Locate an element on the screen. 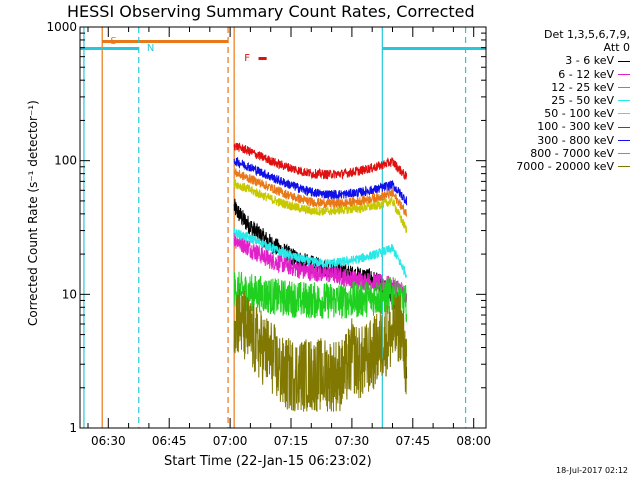  legend-entry: 12 - 25 keV is located at coordinates (573, 87).